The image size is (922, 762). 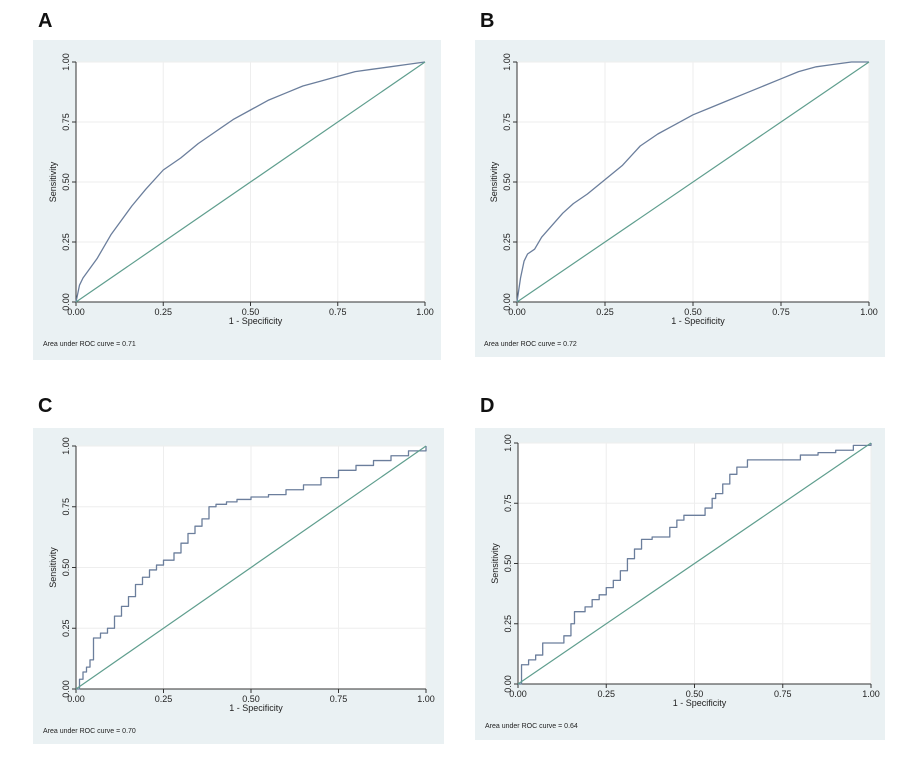 I want to click on x-tick-label-c-4: 1.00, so click(x=426, y=699).